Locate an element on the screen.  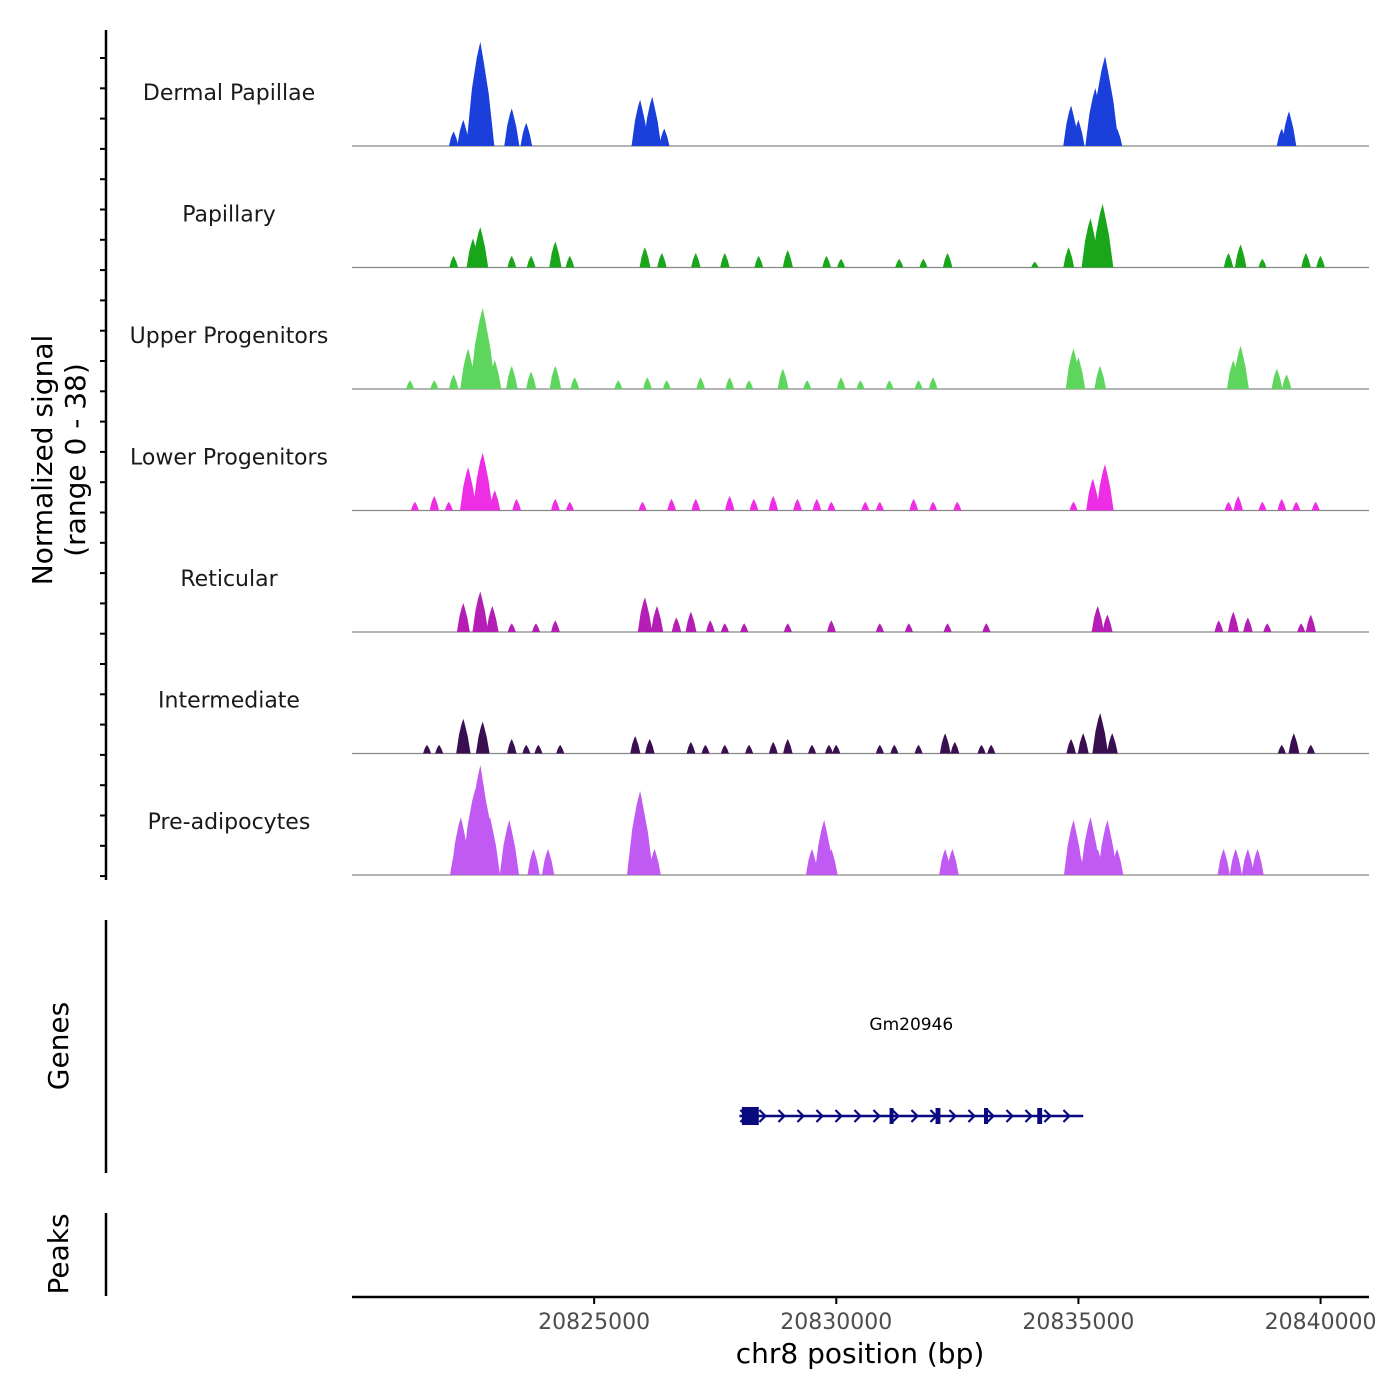
track-upper-progenitors: Upper Progenitors is located at coordinates (749, 348).